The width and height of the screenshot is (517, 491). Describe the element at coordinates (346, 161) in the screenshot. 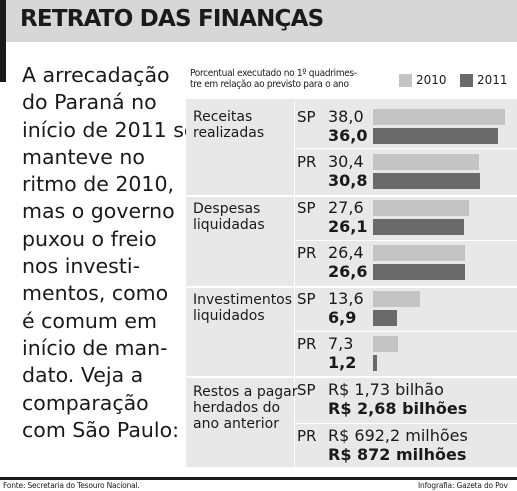

I see `value-label-2010: 30,4` at that location.